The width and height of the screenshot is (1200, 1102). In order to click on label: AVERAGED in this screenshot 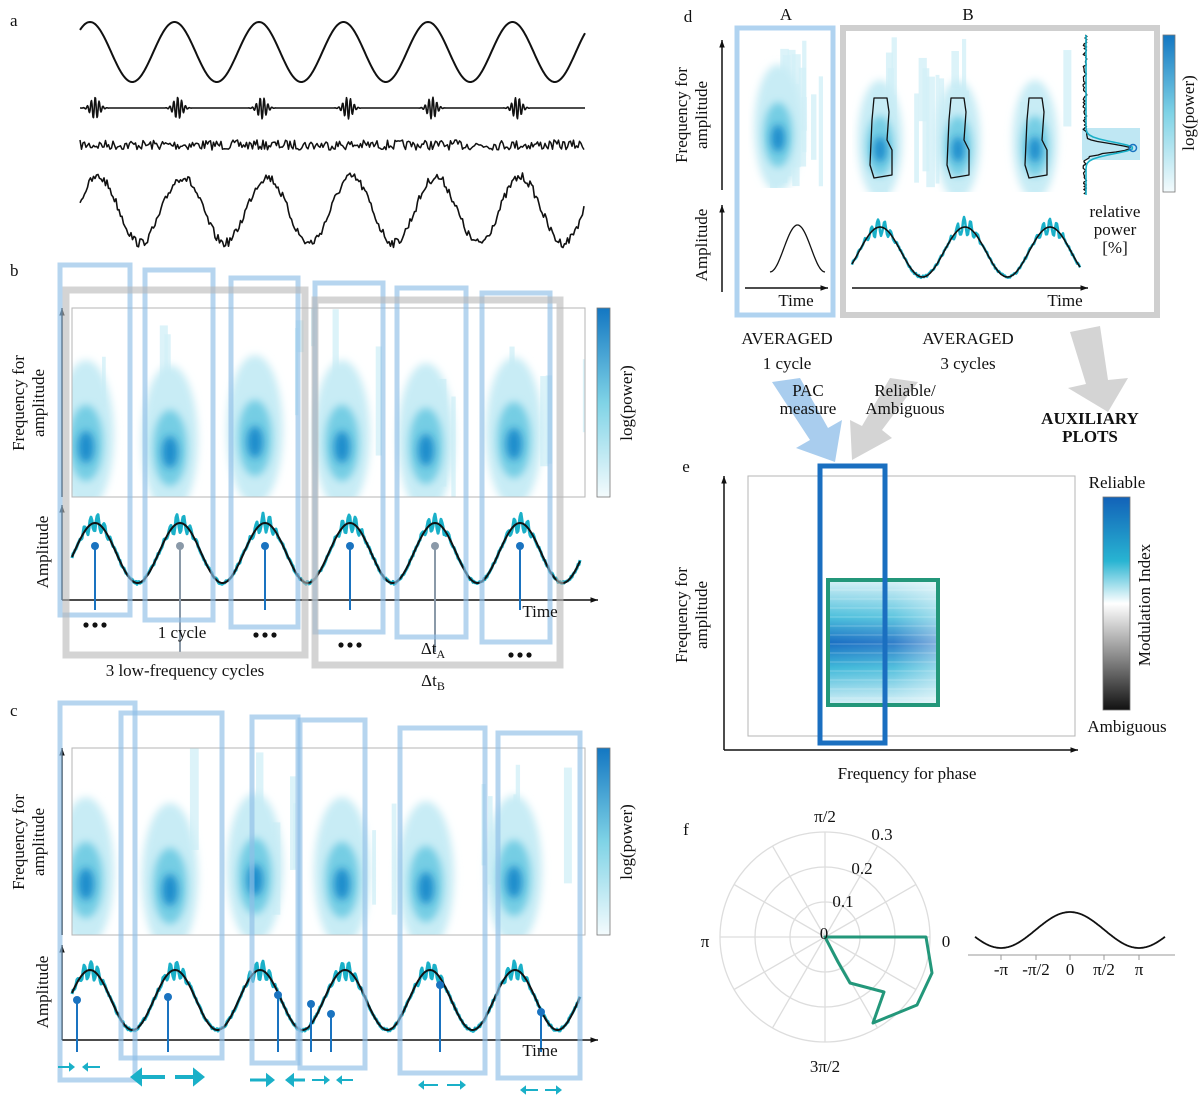, I will do `click(786, 338)`.